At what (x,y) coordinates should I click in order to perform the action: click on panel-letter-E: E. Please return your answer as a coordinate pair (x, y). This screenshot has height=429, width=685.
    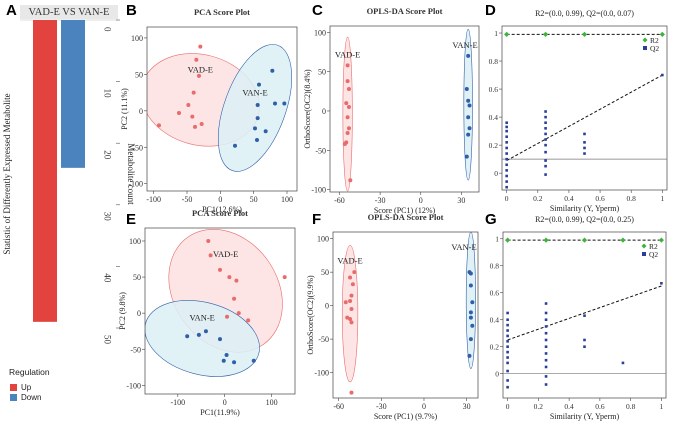
    Looking at the image, I should click on (131, 219).